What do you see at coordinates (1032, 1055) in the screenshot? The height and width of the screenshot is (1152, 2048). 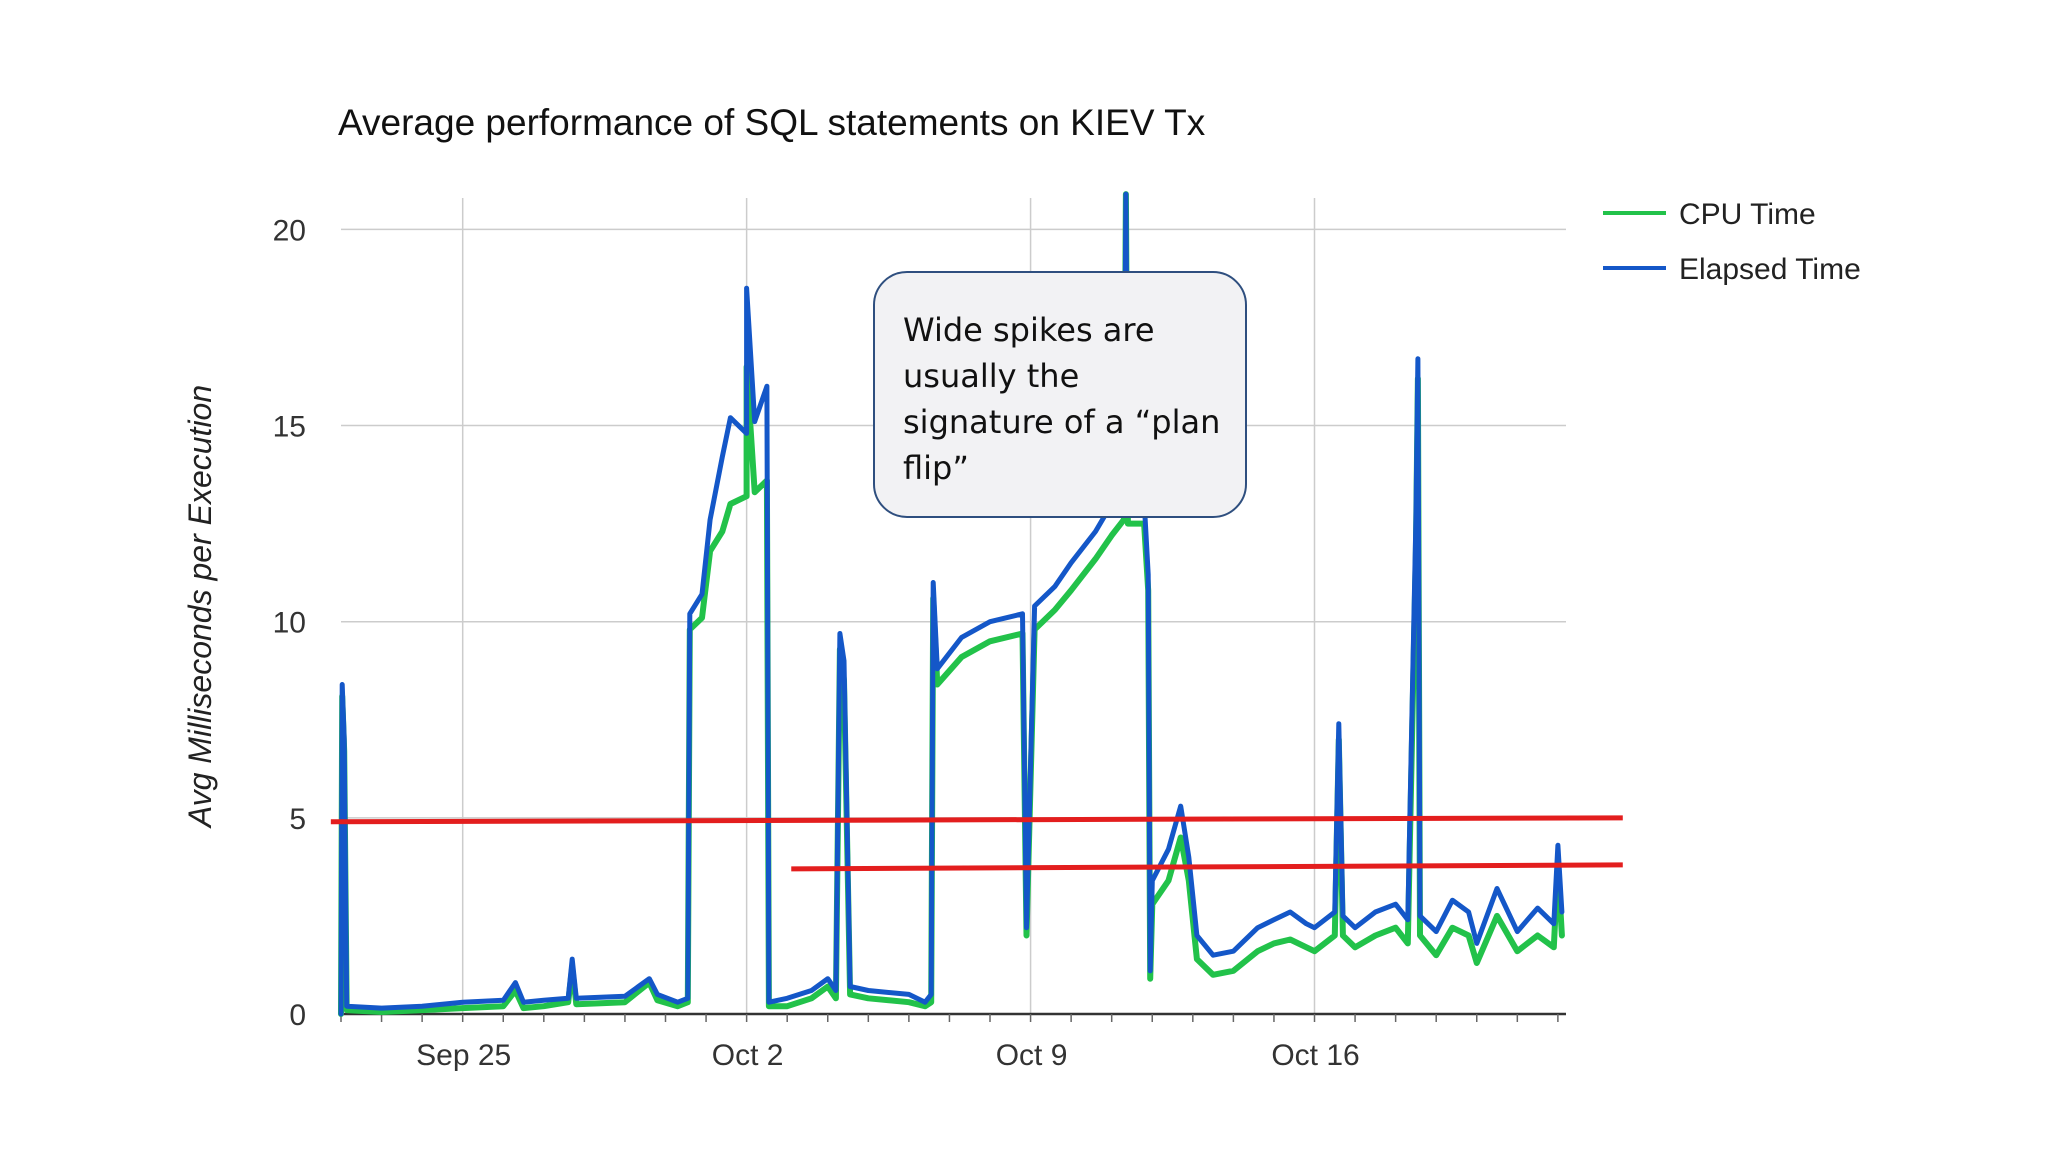 I see `x-tick-label: Oct 9` at bounding box center [1032, 1055].